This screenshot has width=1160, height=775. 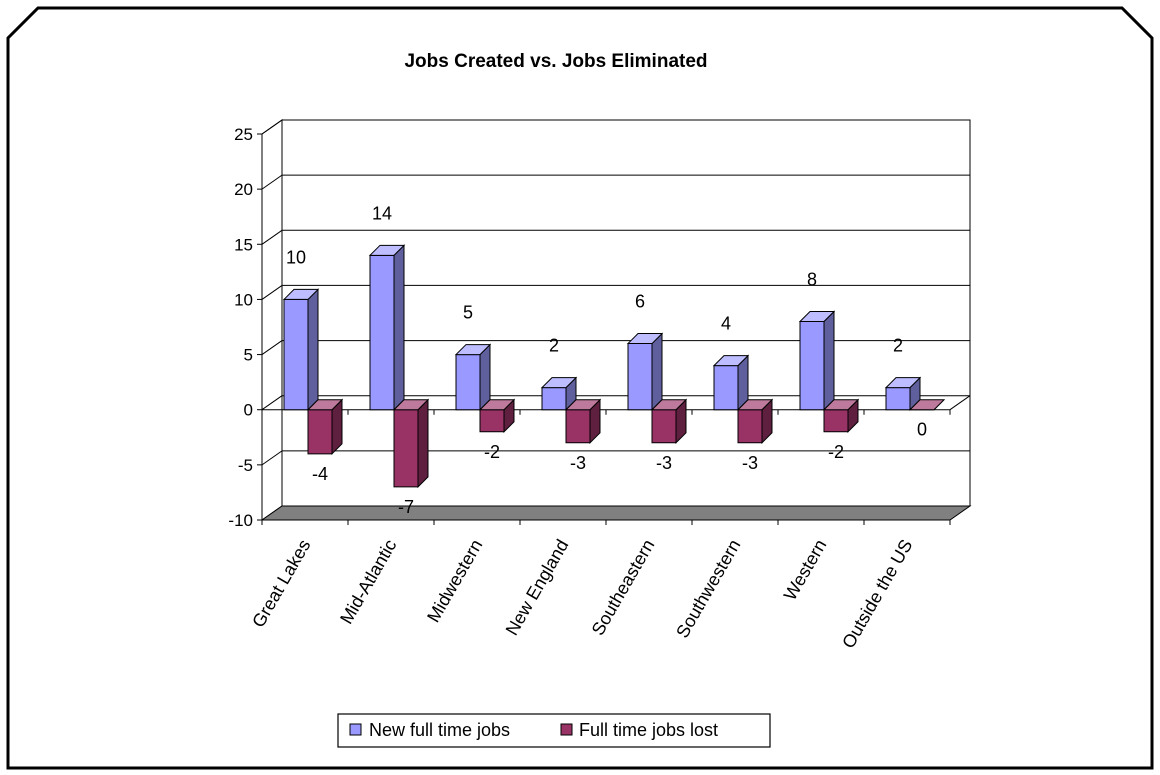 I want to click on legend-label-new-jobs: New full time jobs, so click(x=439, y=730).